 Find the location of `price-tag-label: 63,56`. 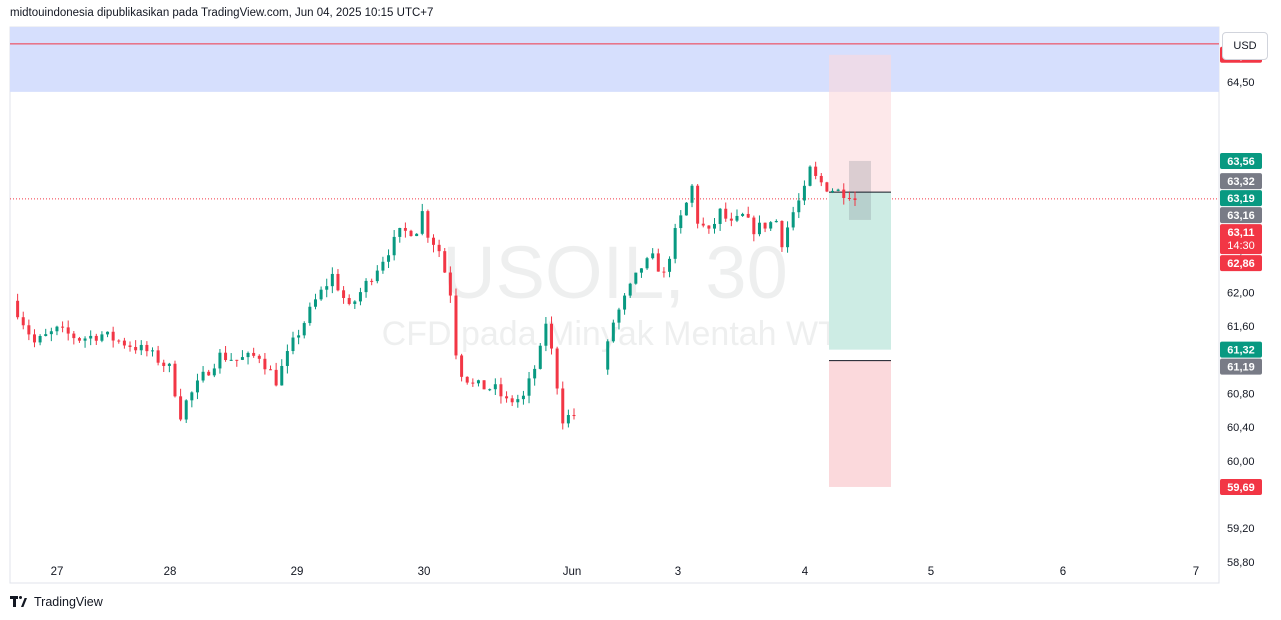

price-tag-label: 63,56 is located at coordinates (1241, 162).